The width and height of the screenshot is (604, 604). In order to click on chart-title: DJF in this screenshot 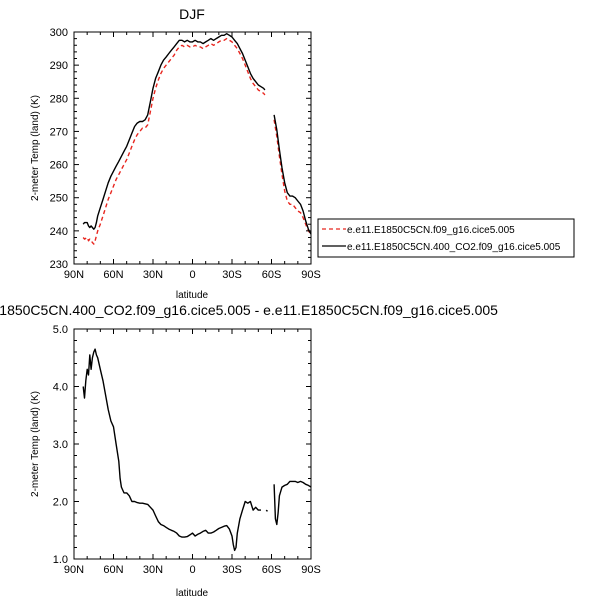, I will do `click(192, 14)`.